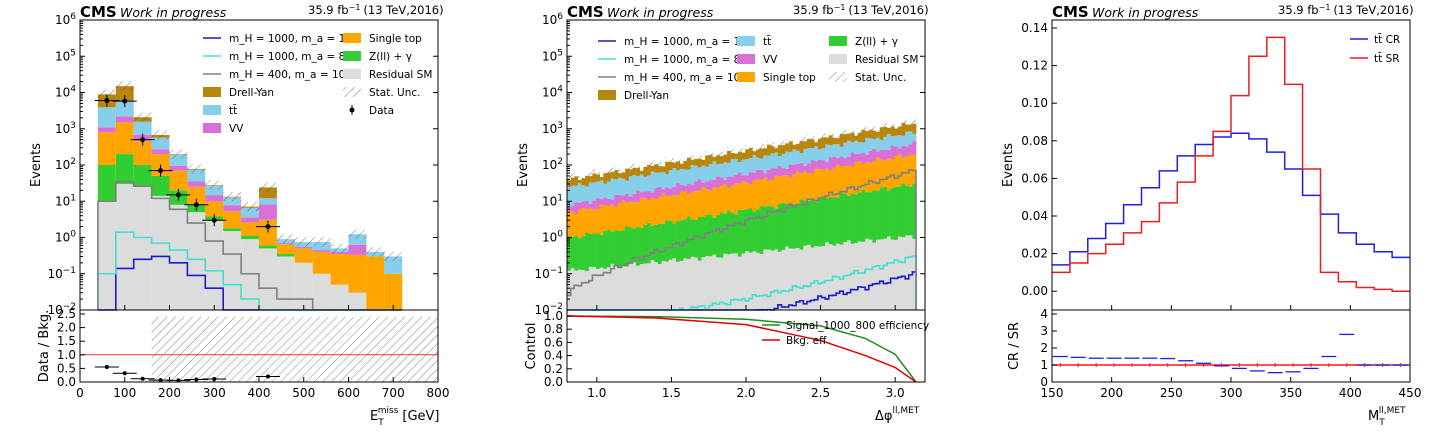 The width and height of the screenshot is (1440, 436). Describe the element at coordinates (1034, 141) in the screenshot. I see `y-tick-label: 0.08` at that location.